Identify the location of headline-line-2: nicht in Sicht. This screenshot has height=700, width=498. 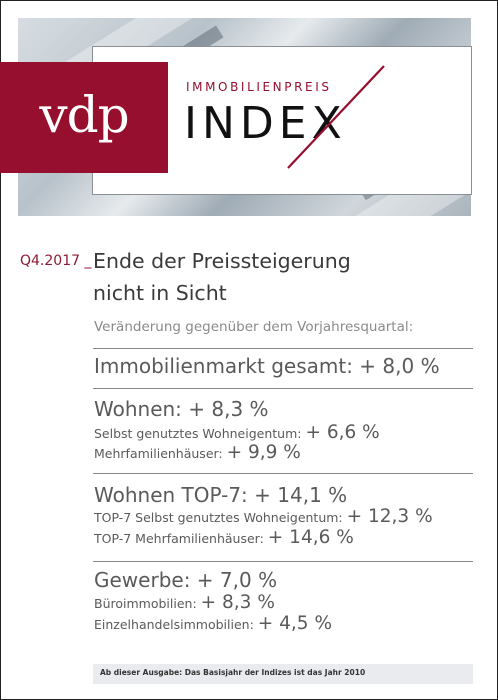
(160, 293).